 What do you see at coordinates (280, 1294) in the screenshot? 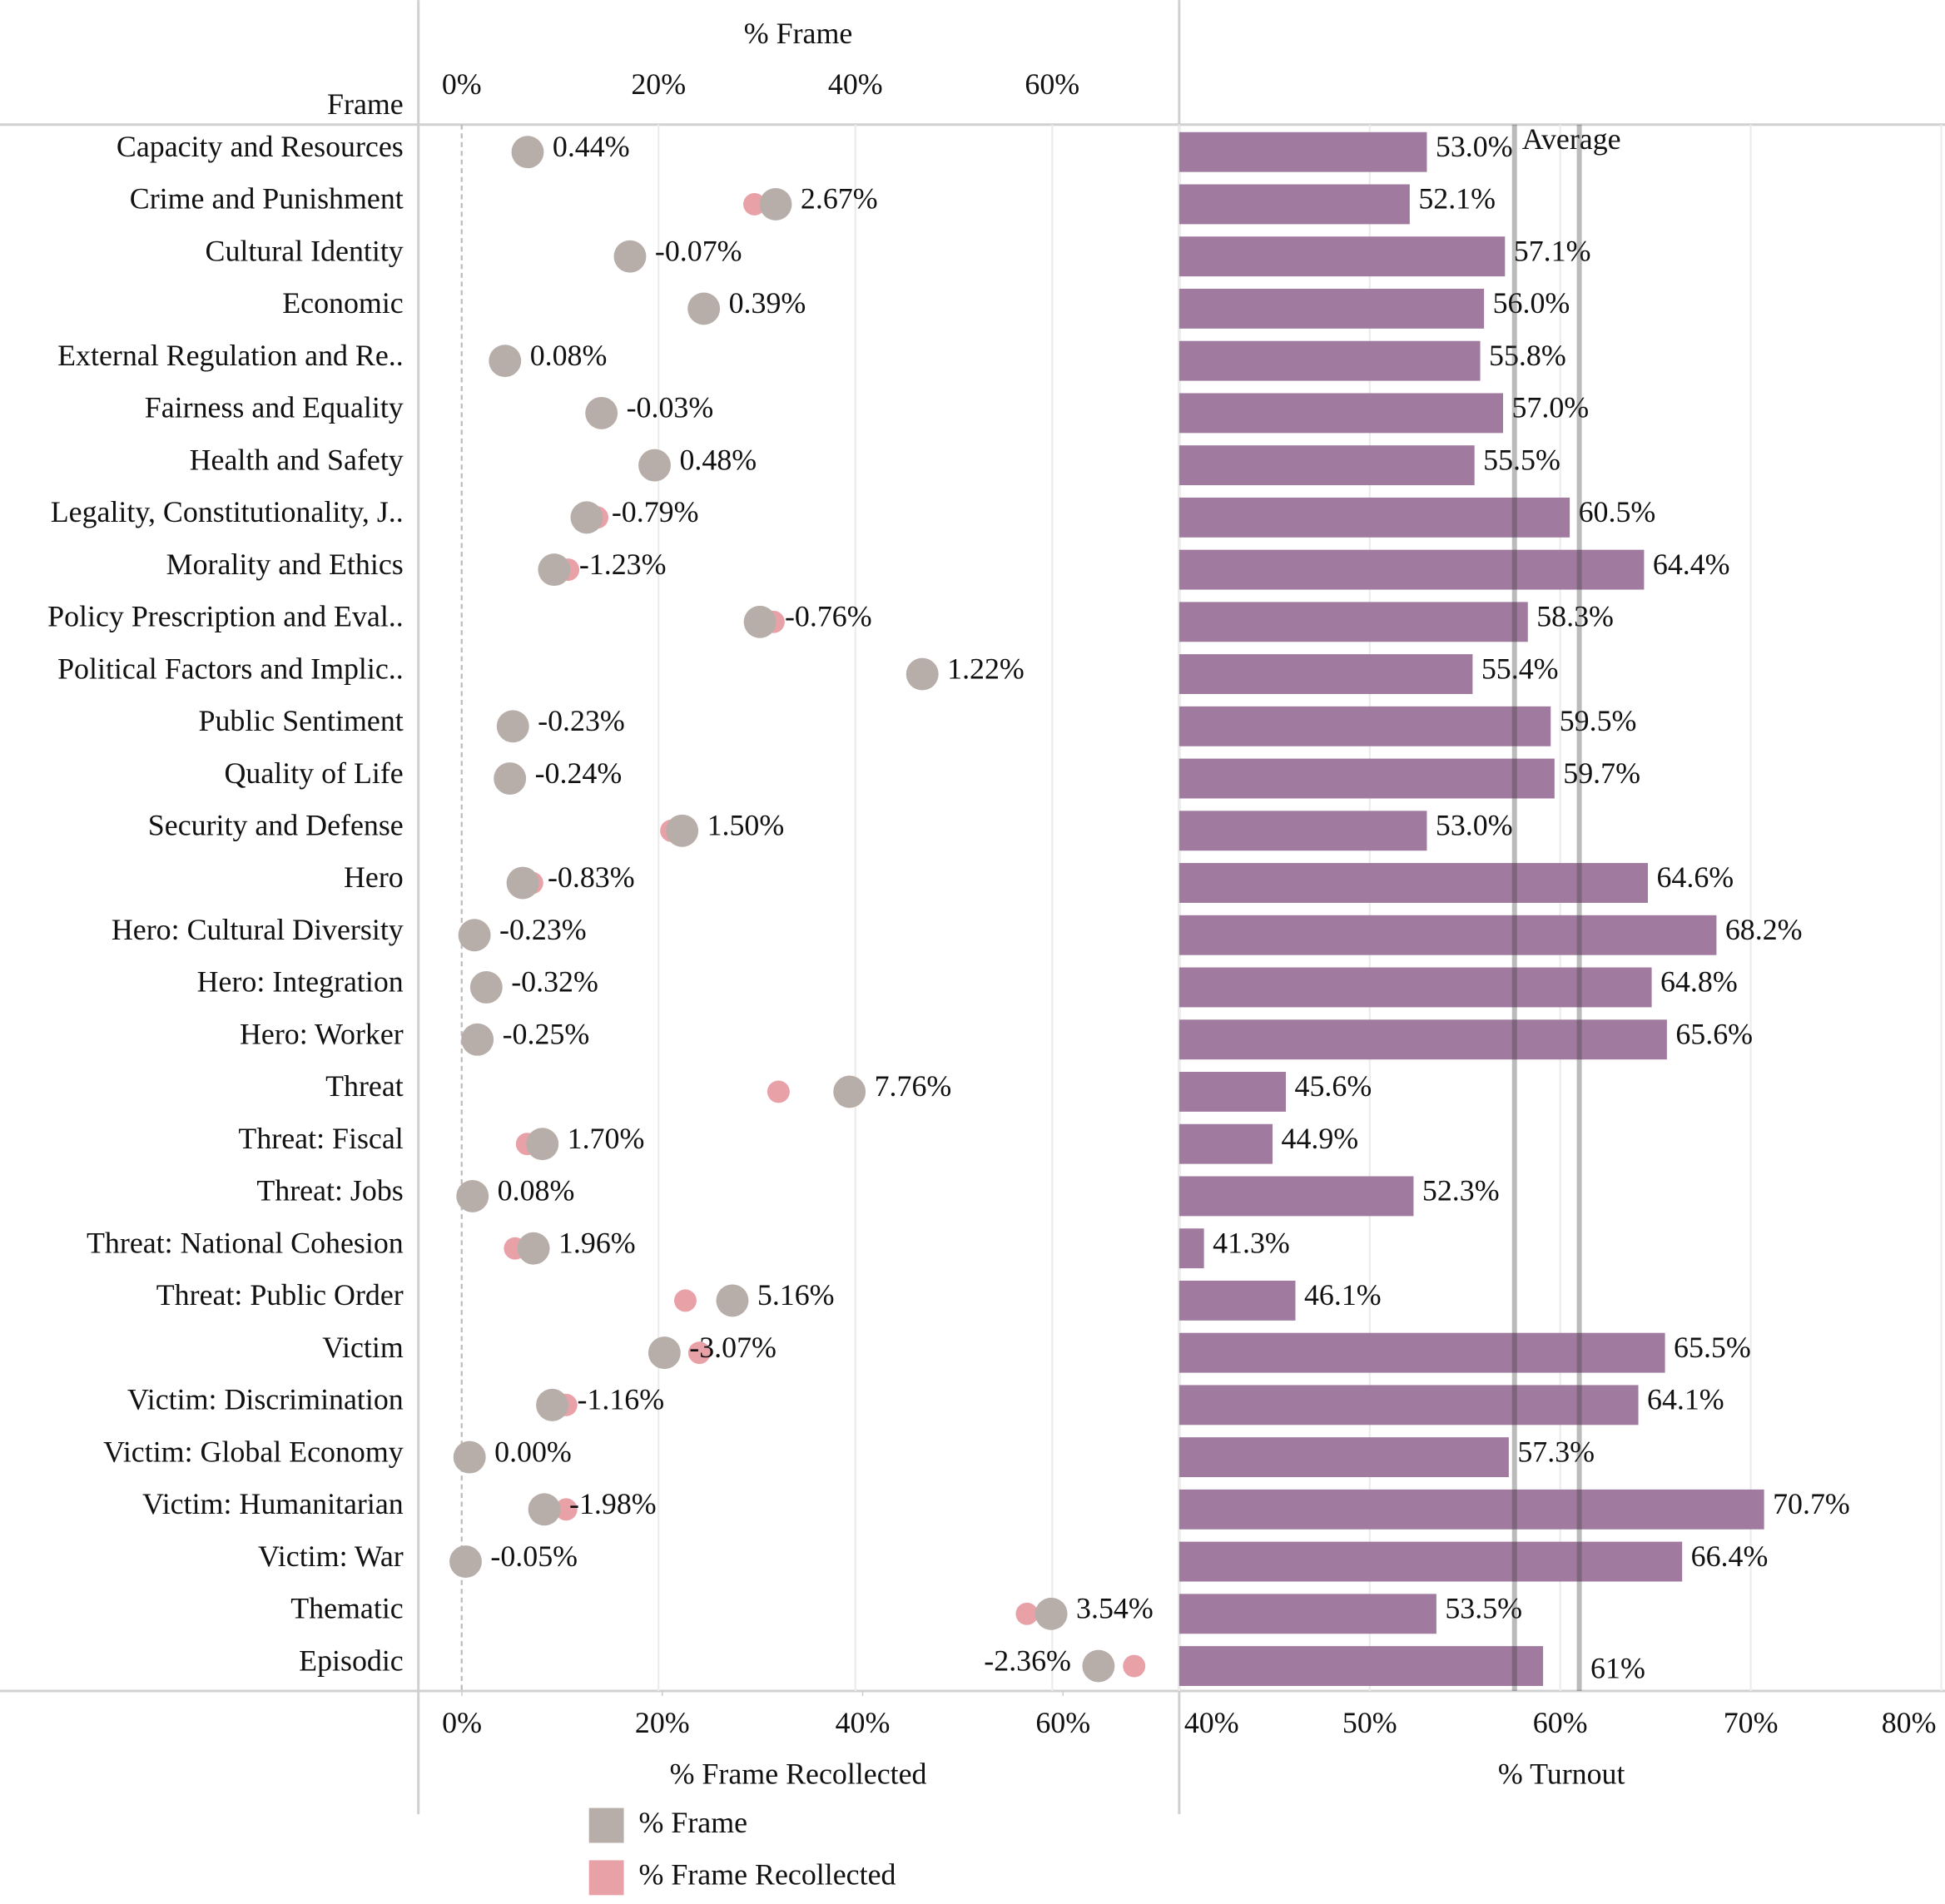
I see `row-label: Threat: Public Order` at bounding box center [280, 1294].